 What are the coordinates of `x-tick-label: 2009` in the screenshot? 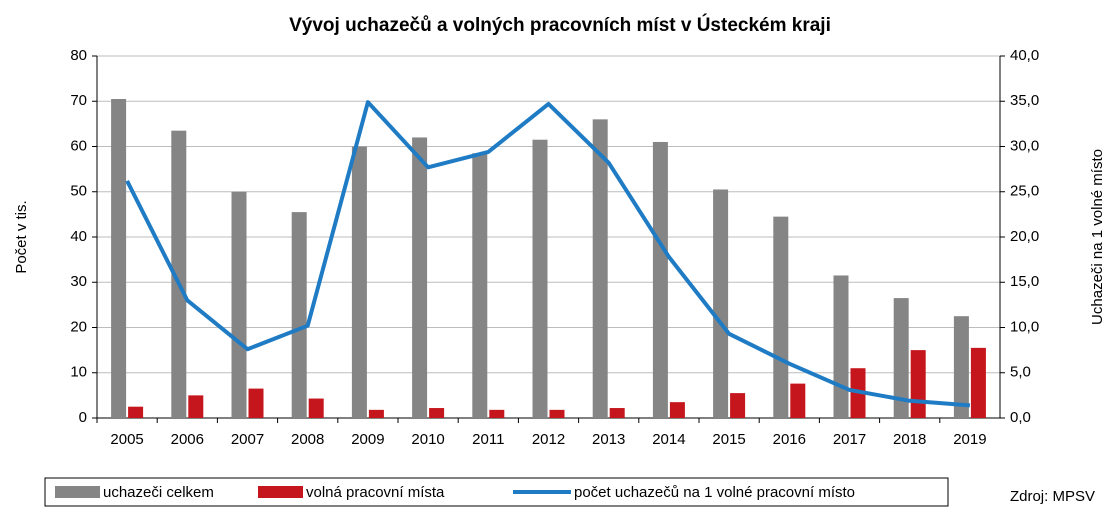 It's located at (367, 439).